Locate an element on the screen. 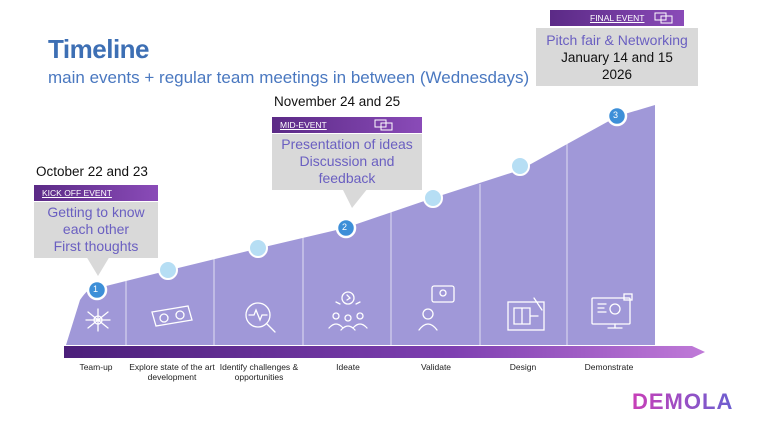 Image resolution: width=768 pixels, height=432 pixels. event-date: October 22 and 23 is located at coordinates (92, 171).